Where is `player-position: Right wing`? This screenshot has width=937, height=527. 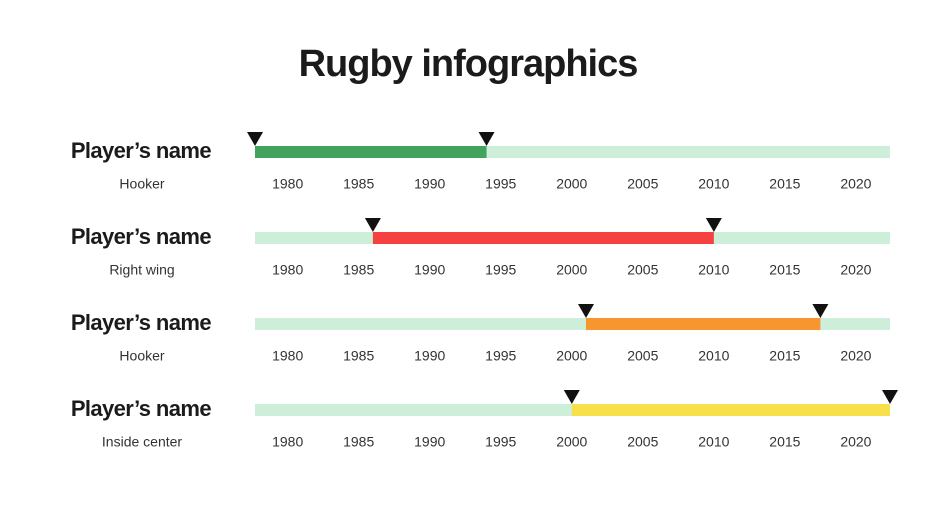
player-position: Right wing is located at coordinates (141, 270).